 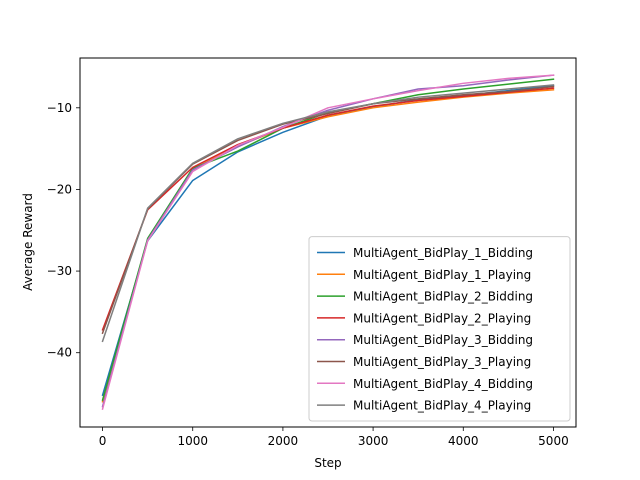 What do you see at coordinates (553, 441) in the screenshot?
I see `x-tick-label: 5000` at bounding box center [553, 441].